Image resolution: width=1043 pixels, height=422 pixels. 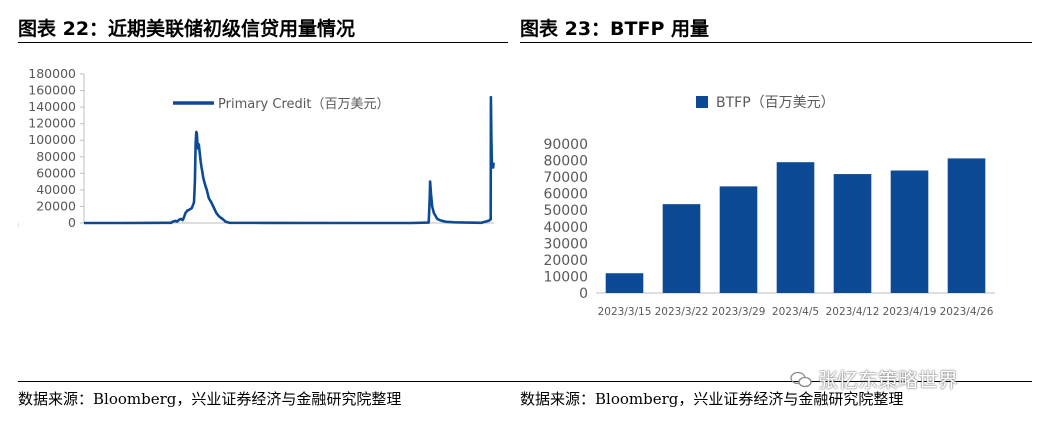 I want to click on left-source-note: 数据来源：Bloomberg，兴业证券经济与金融研究院整理, so click(x=210, y=399).